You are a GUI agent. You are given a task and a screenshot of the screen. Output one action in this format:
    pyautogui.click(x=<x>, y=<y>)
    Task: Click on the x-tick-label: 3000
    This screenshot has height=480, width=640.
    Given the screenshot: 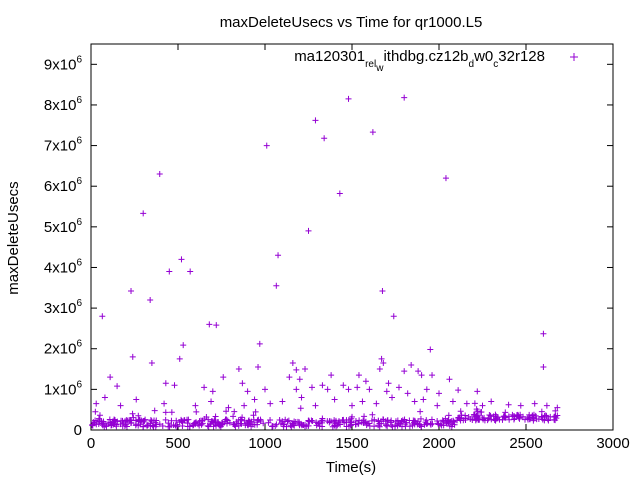 What is the action you would take?
    pyautogui.click(x=612, y=443)
    